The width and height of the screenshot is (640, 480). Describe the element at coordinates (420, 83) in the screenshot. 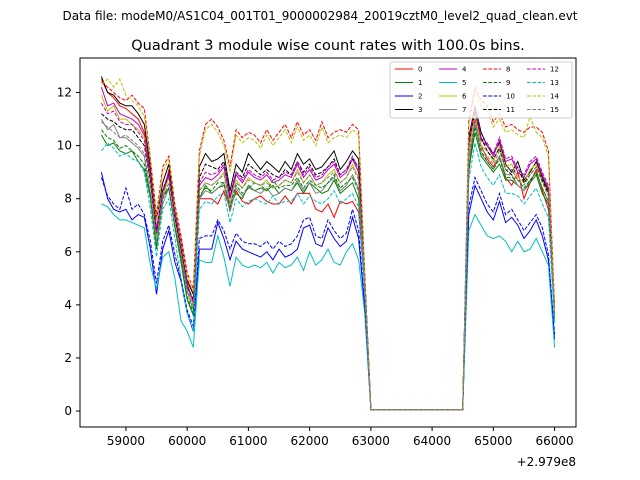

I see `legend-label-1: 1` at that location.